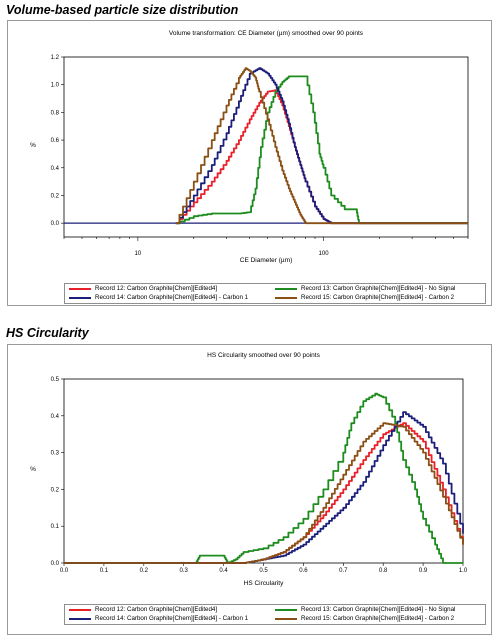  I want to click on x-tick-label: 0.5, so click(263, 571).